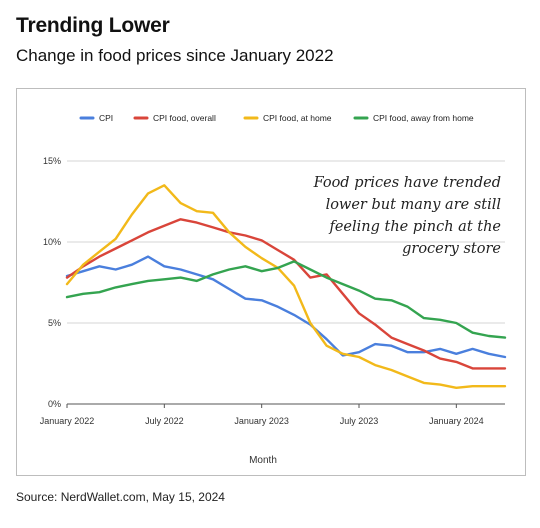  I want to click on source-note: Source: NerdWallet.com, May 15, 2024, so click(120, 497).